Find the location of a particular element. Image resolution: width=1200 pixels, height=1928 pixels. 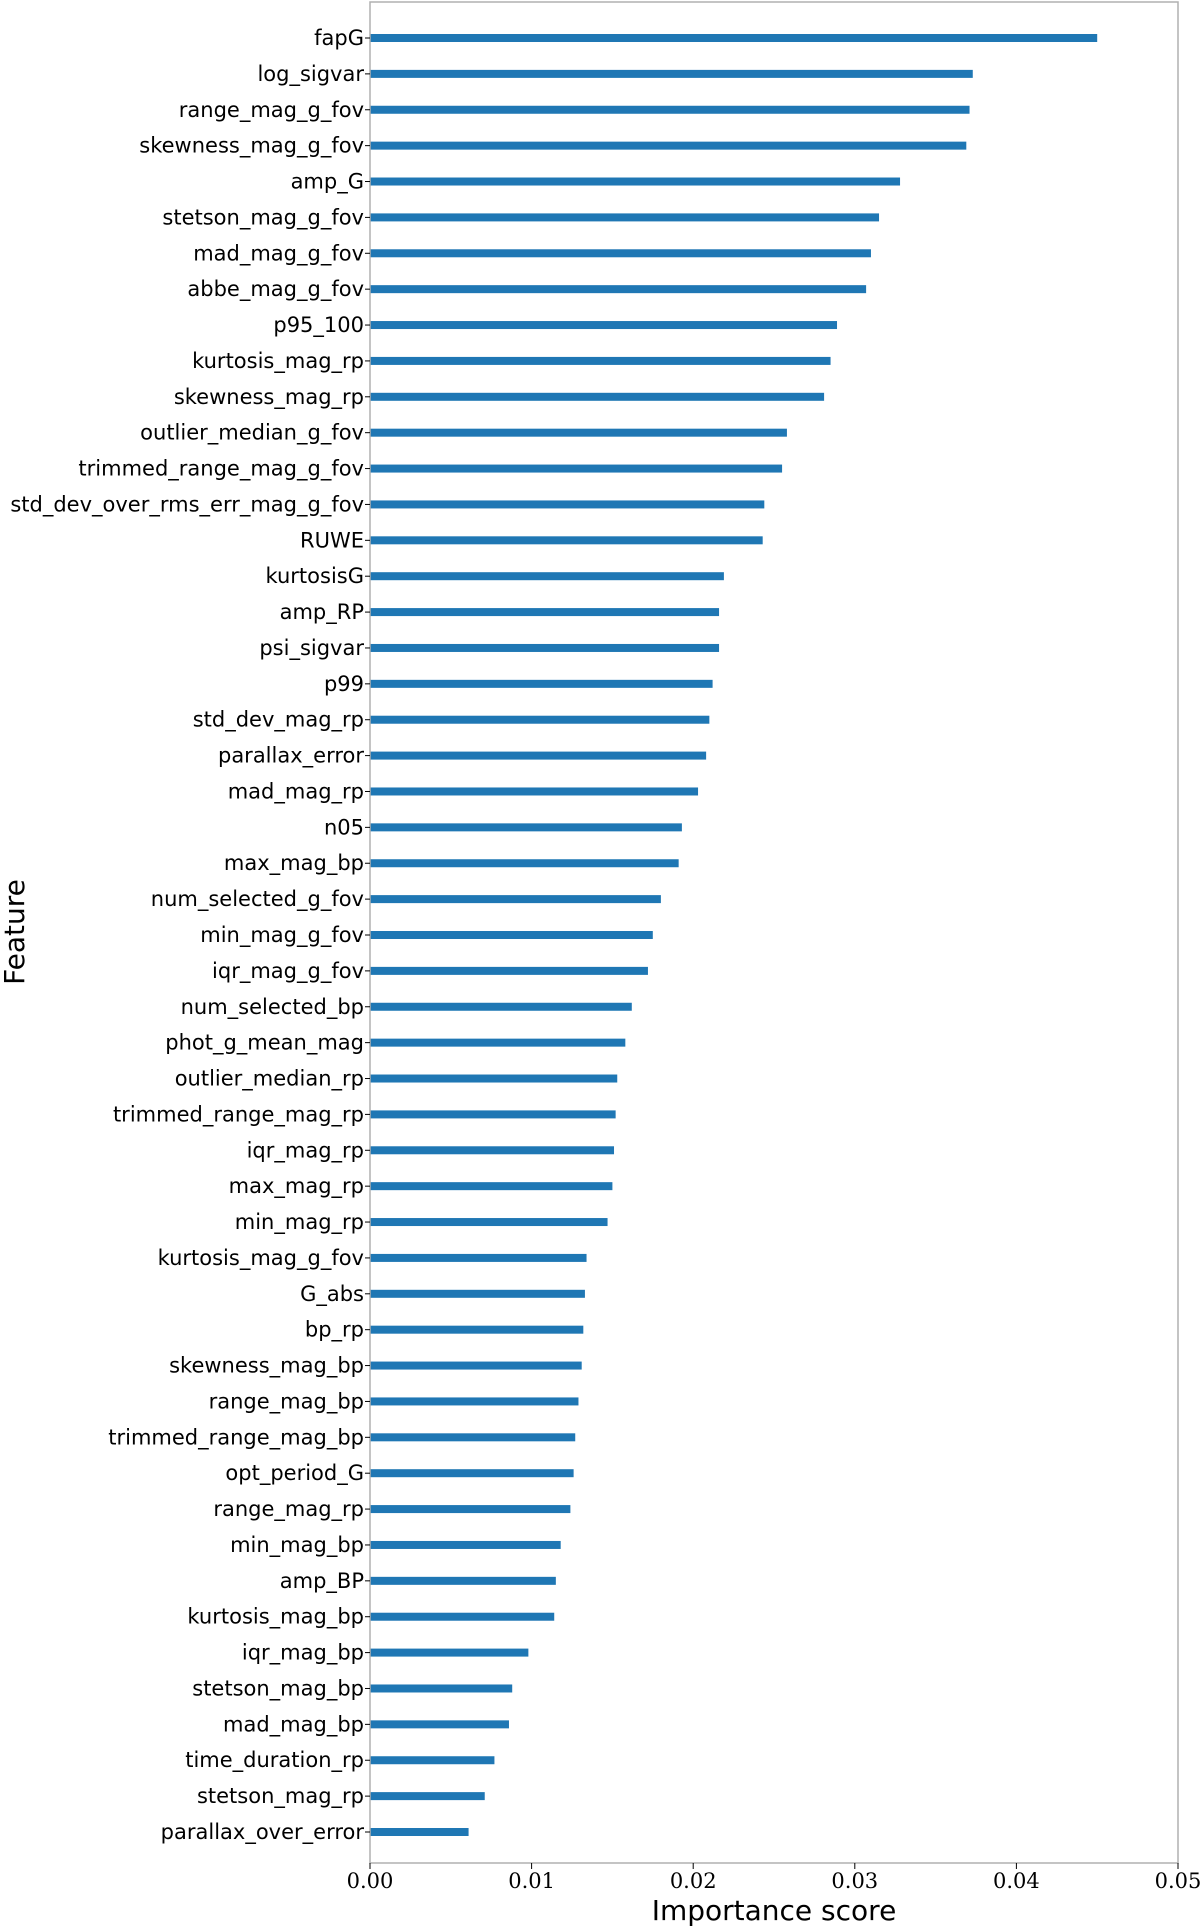

x-tick-label: 0.04 is located at coordinates (1016, 1881).